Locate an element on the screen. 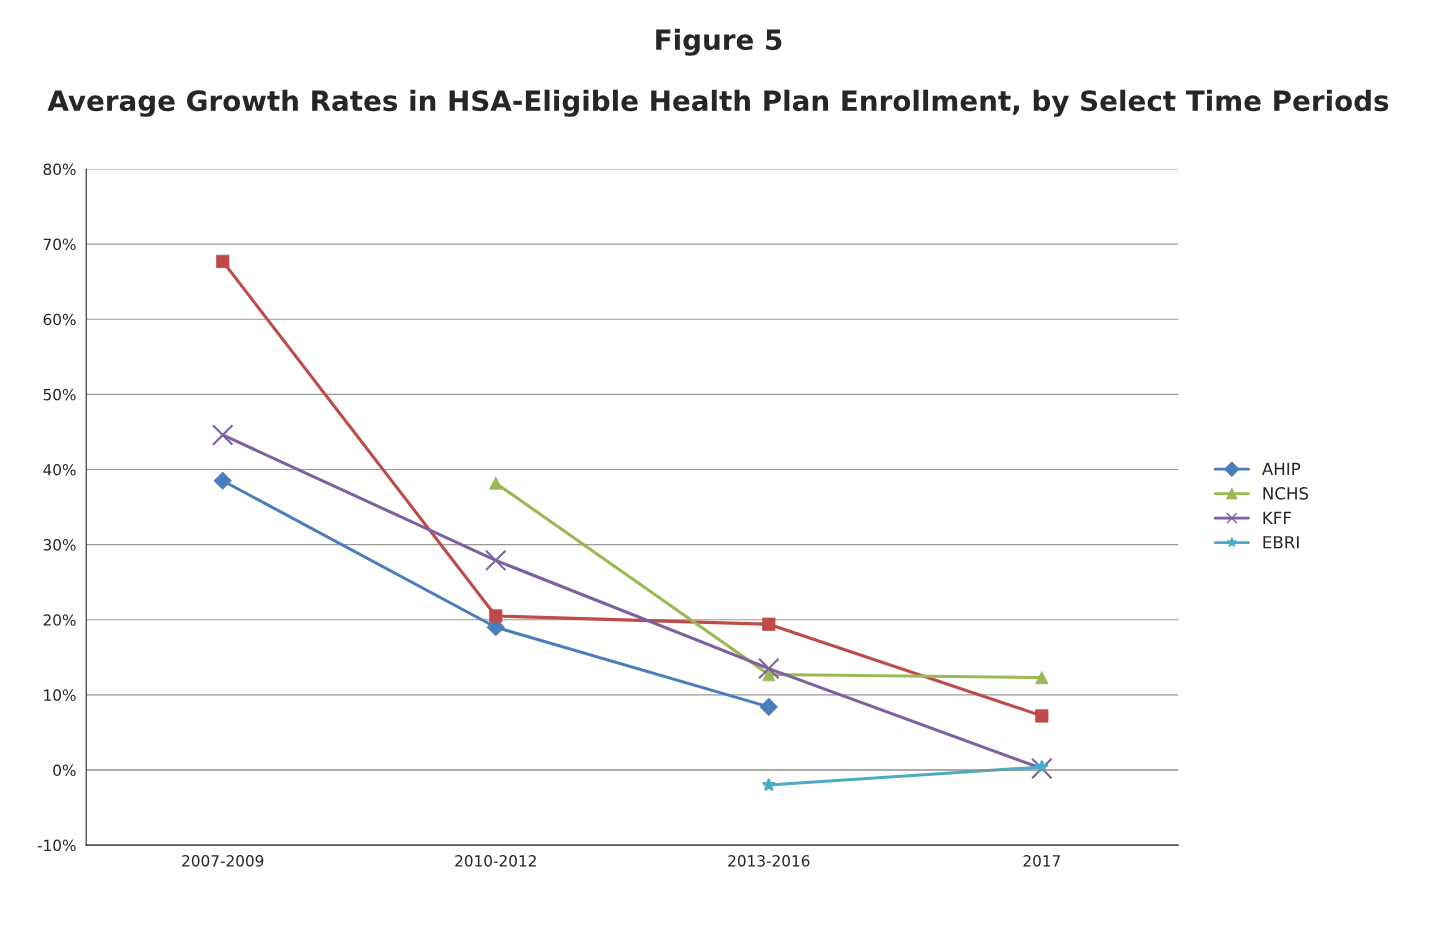 This screenshot has height=939, width=1437. x-tick-label: 2017 is located at coordinates (1041, 861).